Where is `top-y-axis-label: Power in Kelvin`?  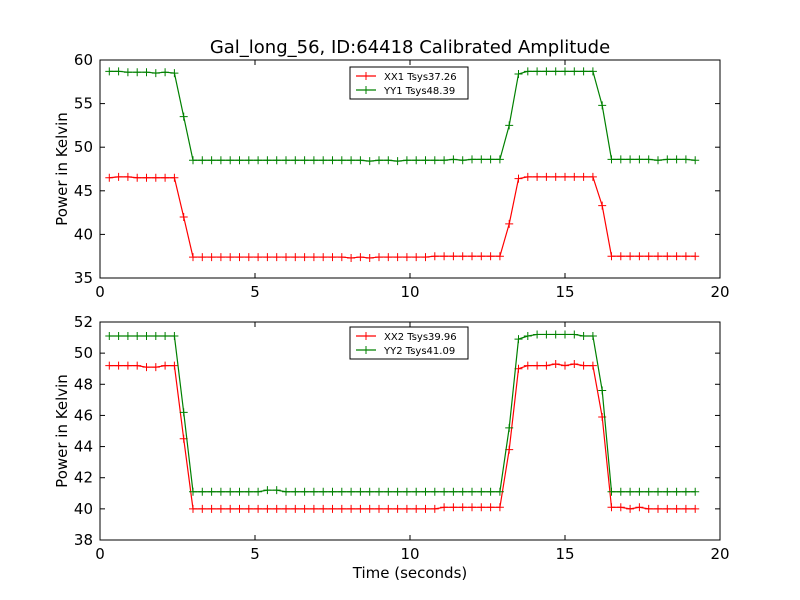 top-y-axis-label: Power in Kelvin is located at coordinates (62, 169).